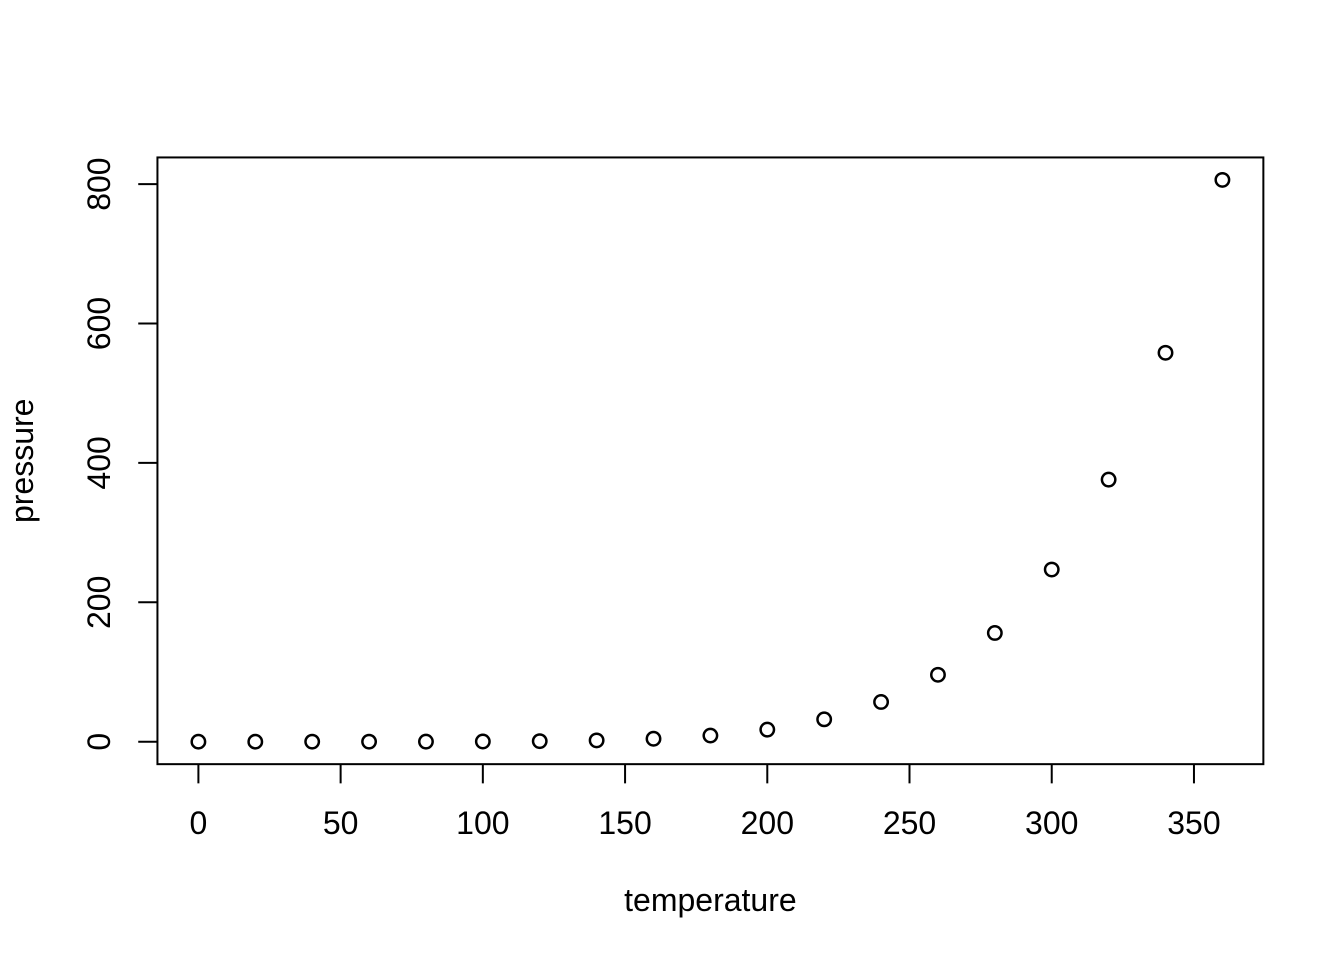 The image size is (1344, 960). Describe the element at coordinates (99, 462) in the screenshot. I see `svg-text: 400` at that location.